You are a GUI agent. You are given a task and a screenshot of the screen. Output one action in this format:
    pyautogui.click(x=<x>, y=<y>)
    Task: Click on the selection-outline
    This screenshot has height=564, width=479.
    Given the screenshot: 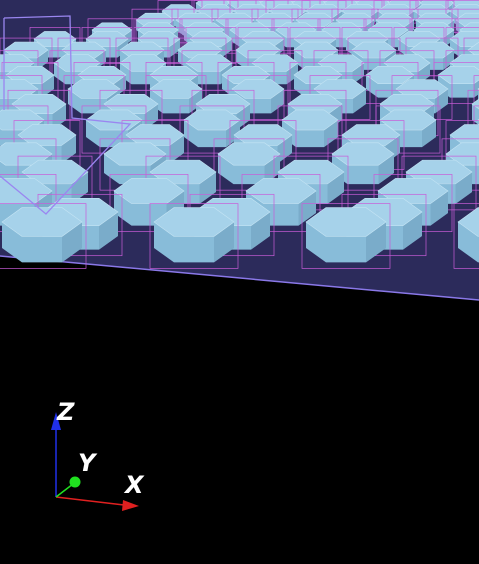 What is the action you would take?
    pyautogui.click(x=66, y=115)
    